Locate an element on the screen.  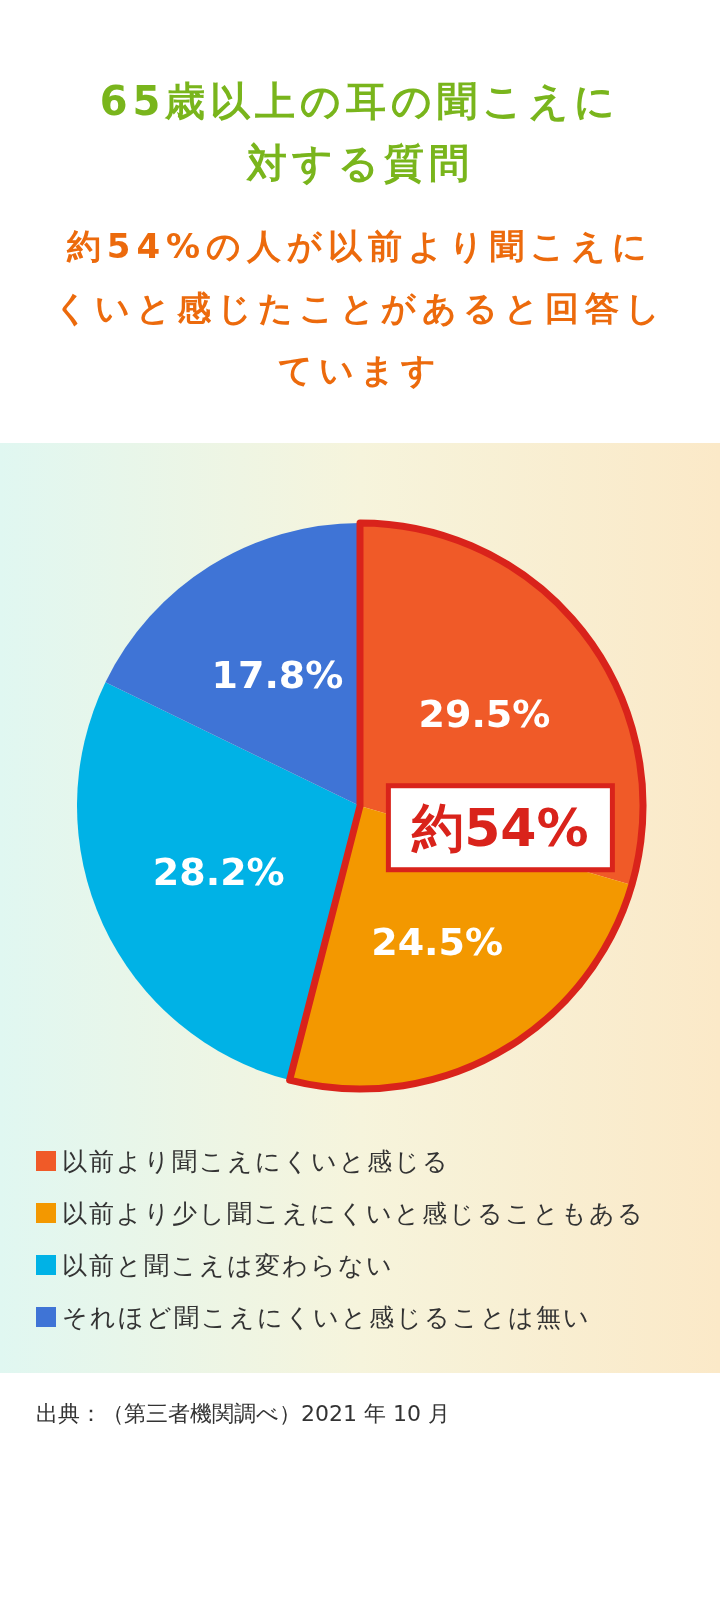
legend-label: 以前と聞こえは変わらない is located at coordinates (228, 1265).